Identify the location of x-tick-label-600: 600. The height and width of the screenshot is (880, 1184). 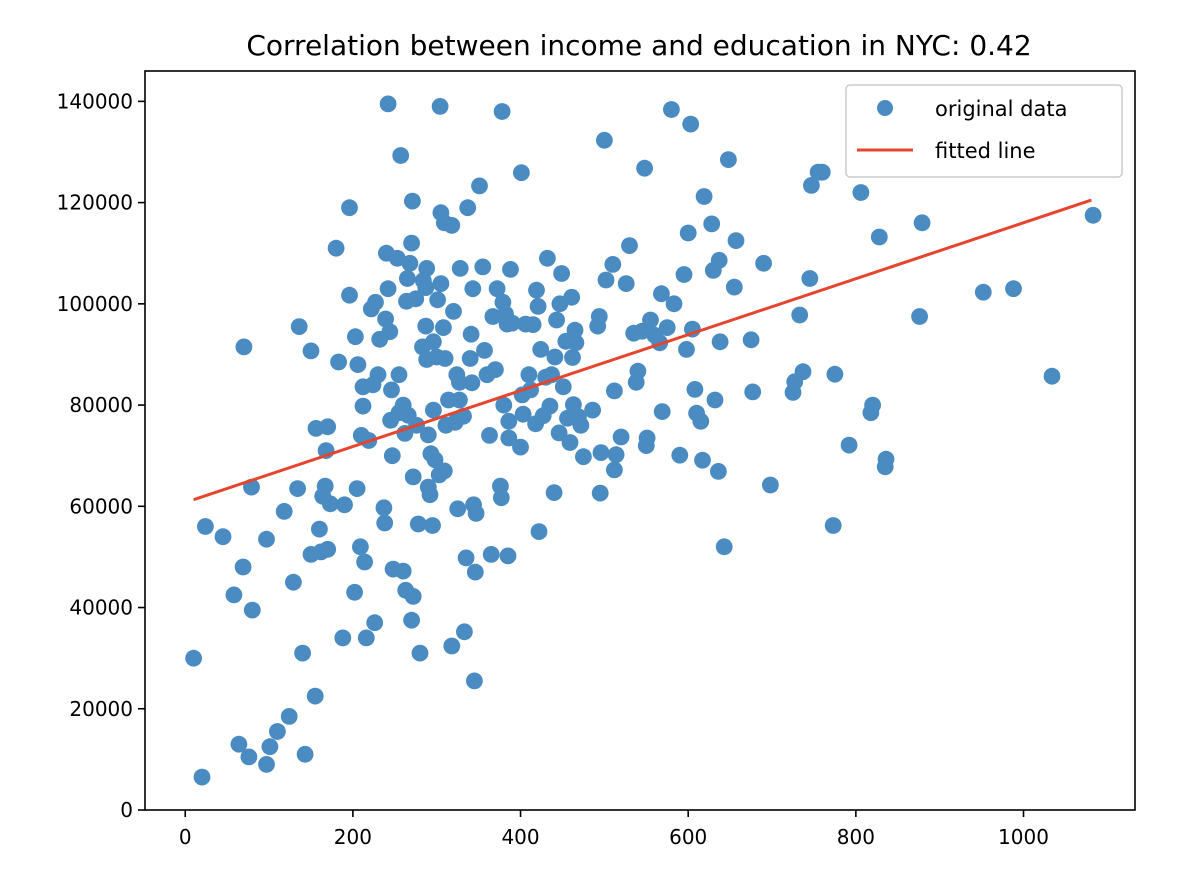
(688, 837).